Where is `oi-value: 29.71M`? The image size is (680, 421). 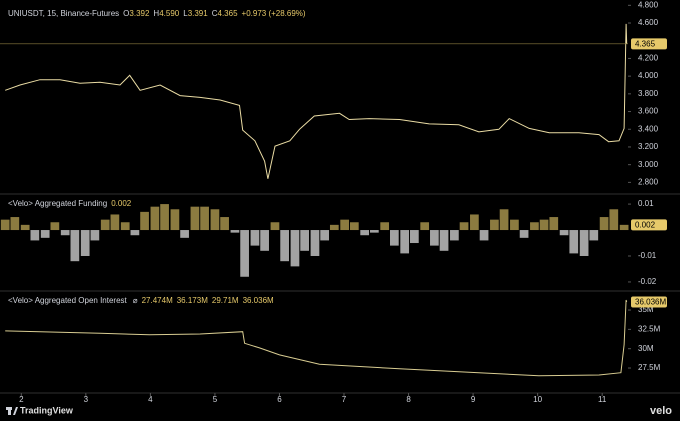 oi-value: 29.71M is located at coordinates (225, 300).